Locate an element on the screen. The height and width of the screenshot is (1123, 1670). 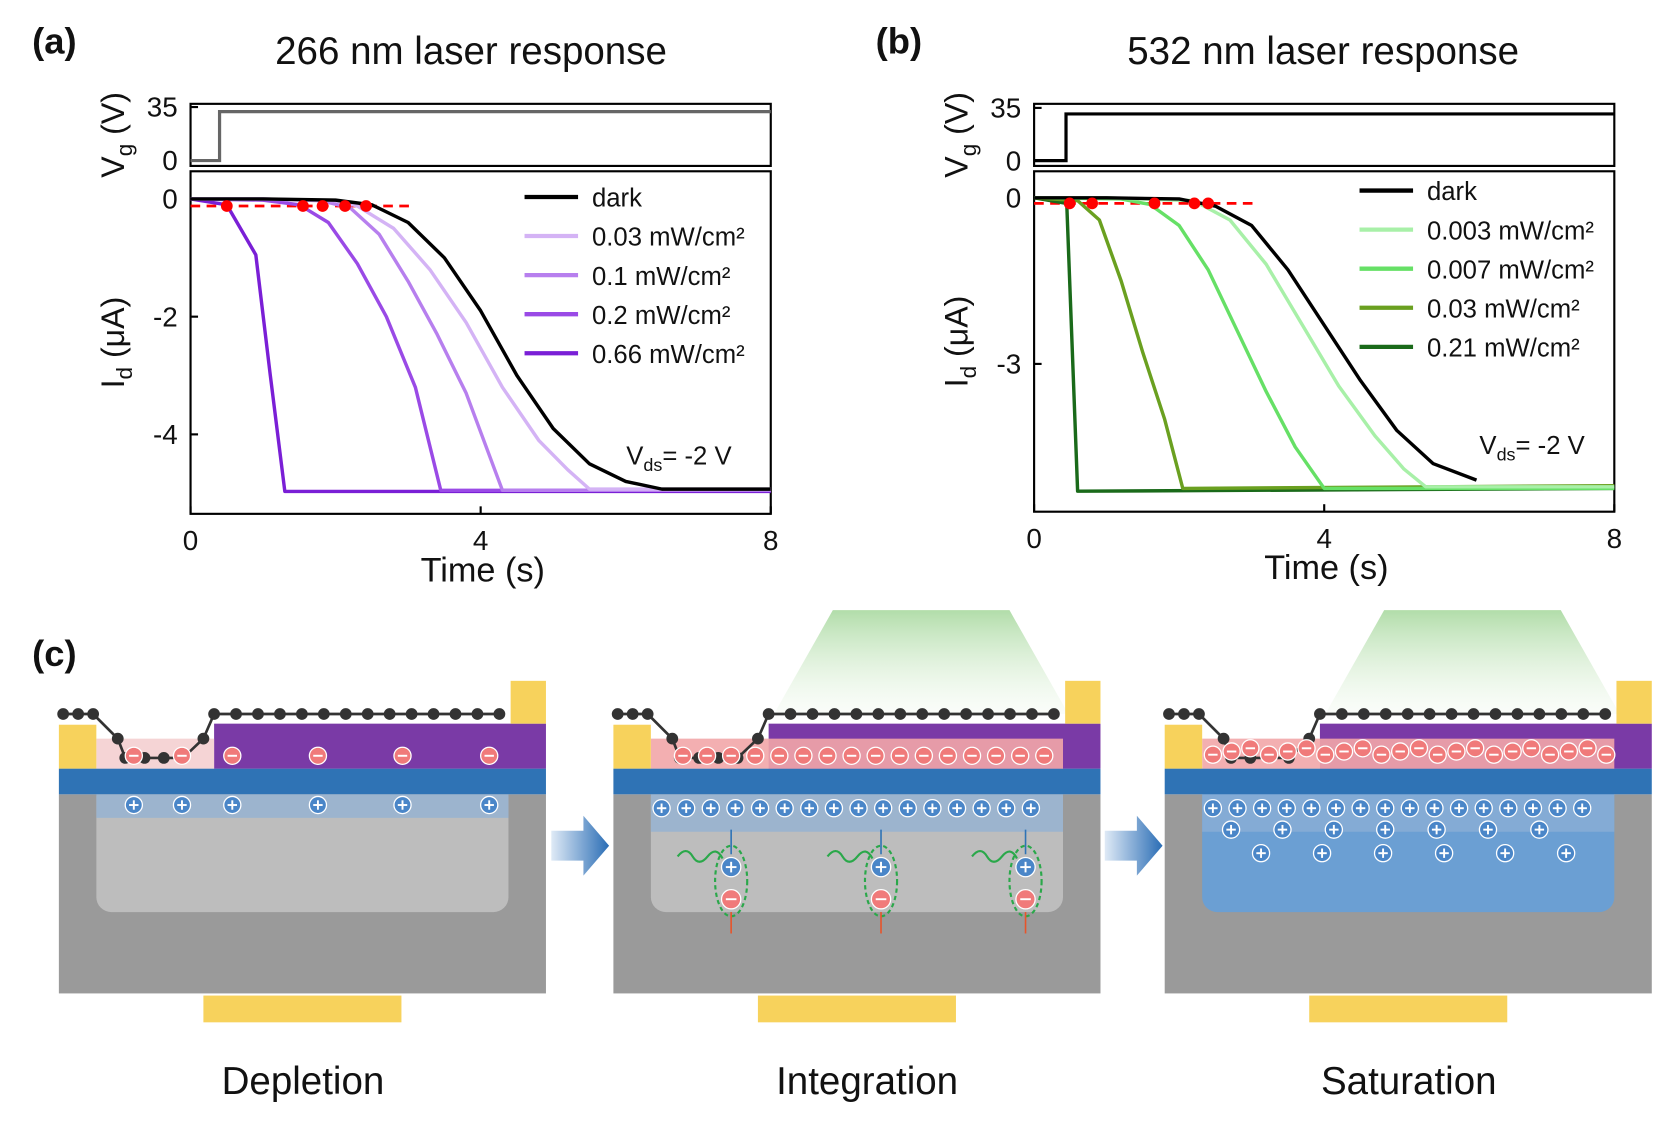
gate-y-axis-label: Vg (V) is located at coordinates (960, 135).